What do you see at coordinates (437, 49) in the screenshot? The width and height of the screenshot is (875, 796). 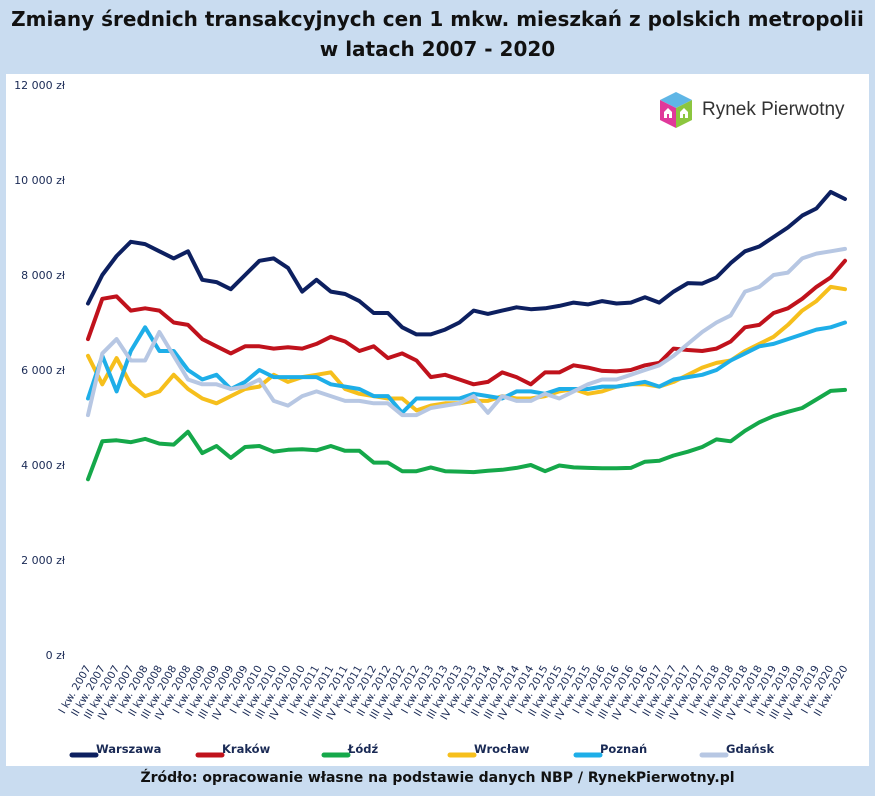 I see `title-line-2: w latach 2007 - 2020` at bounding box center [437, 49].